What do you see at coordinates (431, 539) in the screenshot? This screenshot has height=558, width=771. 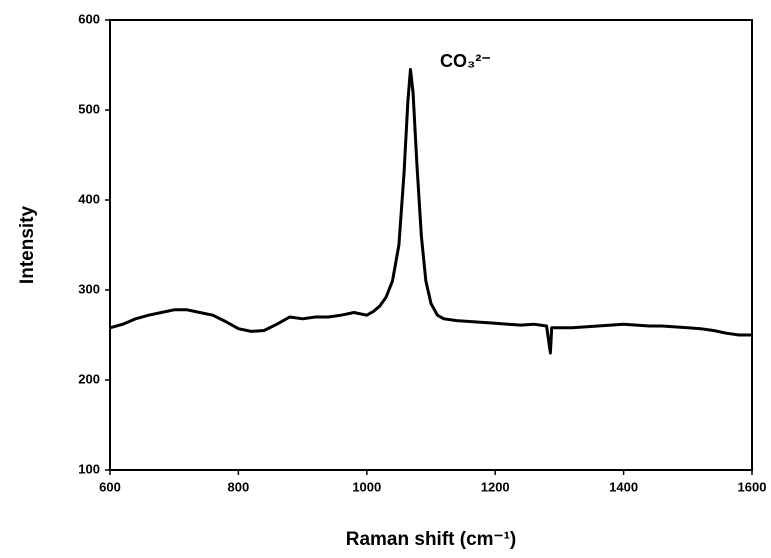 I see `x-axis-label: Raman shift (cm⁻¹)` at bounding box center [431, 539].